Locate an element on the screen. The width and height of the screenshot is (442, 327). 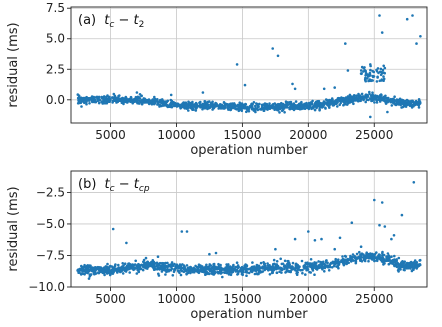
x-tick-label: 5000 is located at coordinates (110, 299).